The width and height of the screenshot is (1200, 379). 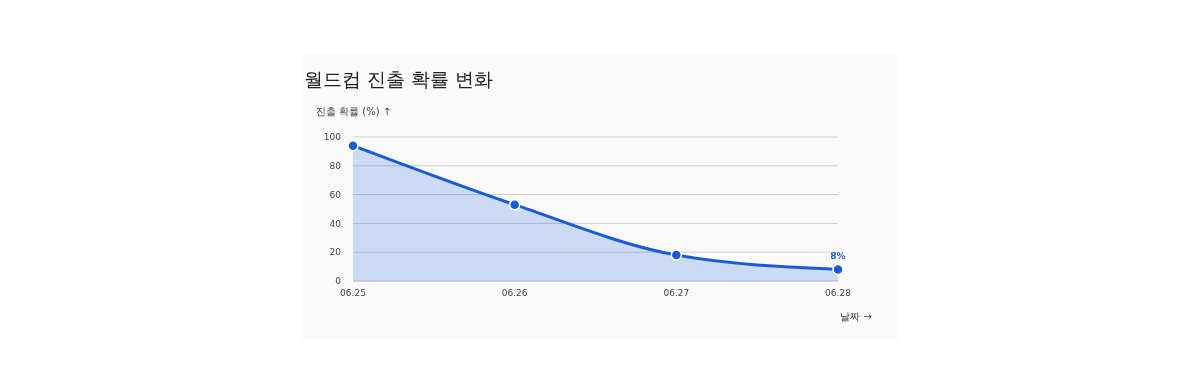 What do you see at coordinates (856, 316) in the screenshot?
I see `x-axis-title: 날짜 →` at bounding box center [856, 316].